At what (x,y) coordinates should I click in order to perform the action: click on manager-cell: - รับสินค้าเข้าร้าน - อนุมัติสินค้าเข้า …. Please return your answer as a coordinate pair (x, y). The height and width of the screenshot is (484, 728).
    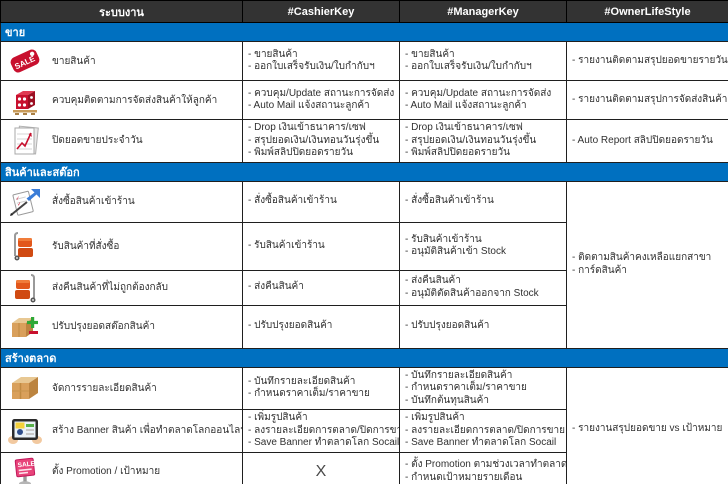
    Looking at the image, I should click on (483, 246).